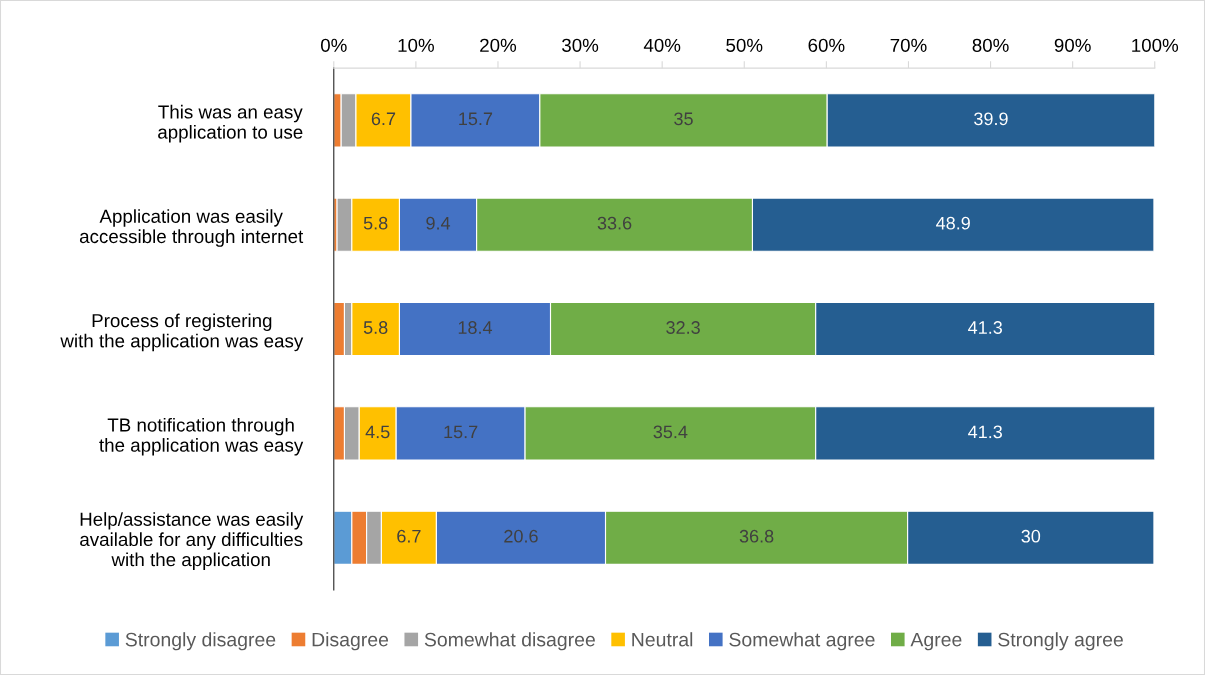 The image size is (1205, 675). What do you see at coordinates (182, 332) in the screenshot?
I see `y-tick-label: Process of registering with the application was easy` at bounding box center [182, 332].